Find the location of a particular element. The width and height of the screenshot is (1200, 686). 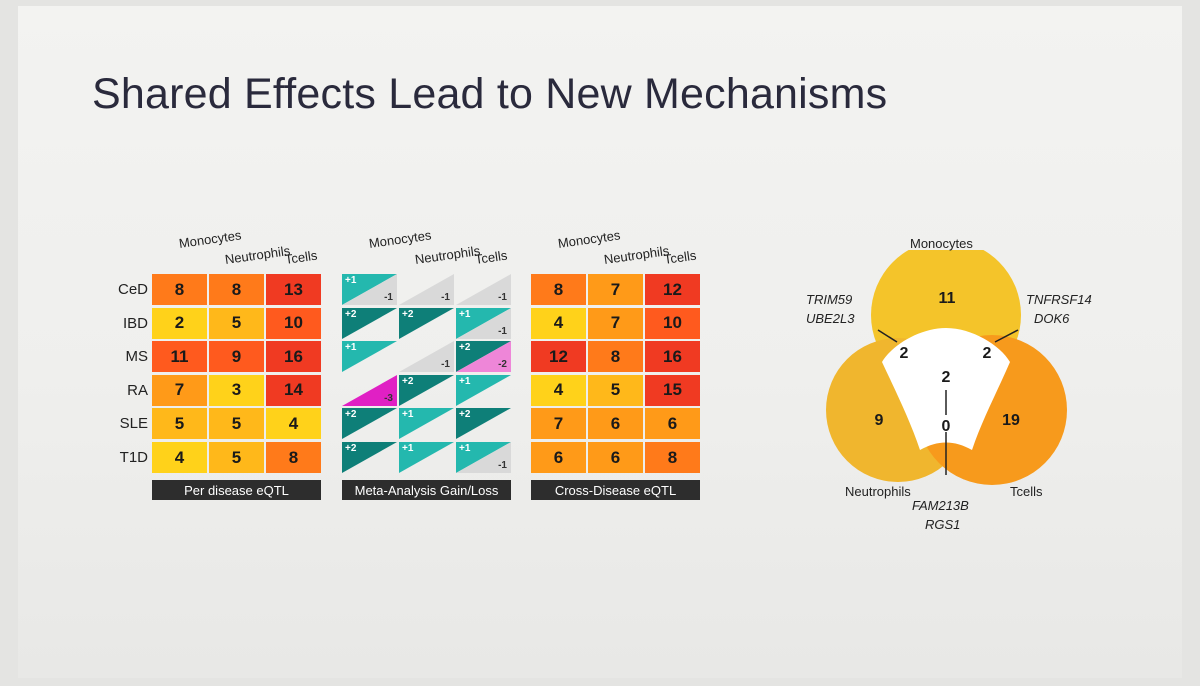

slide-title: Shared Effects Lead to New Mechanisms is located at coordinates (490, 94).